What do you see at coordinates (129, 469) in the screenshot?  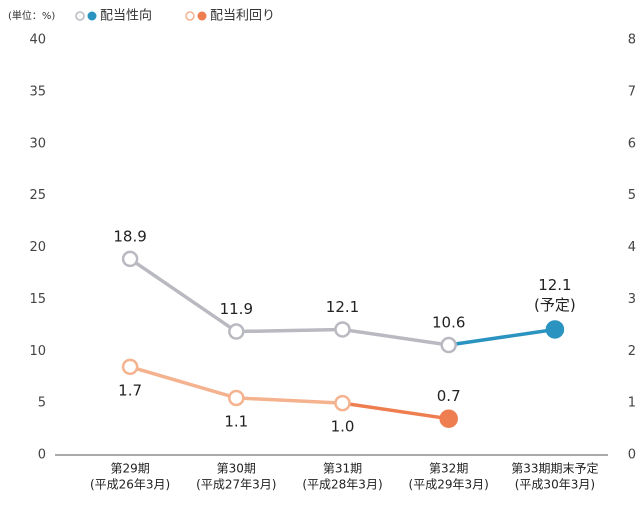 I see `x-tick-label: 第29期` at bounding box center [129, 469].